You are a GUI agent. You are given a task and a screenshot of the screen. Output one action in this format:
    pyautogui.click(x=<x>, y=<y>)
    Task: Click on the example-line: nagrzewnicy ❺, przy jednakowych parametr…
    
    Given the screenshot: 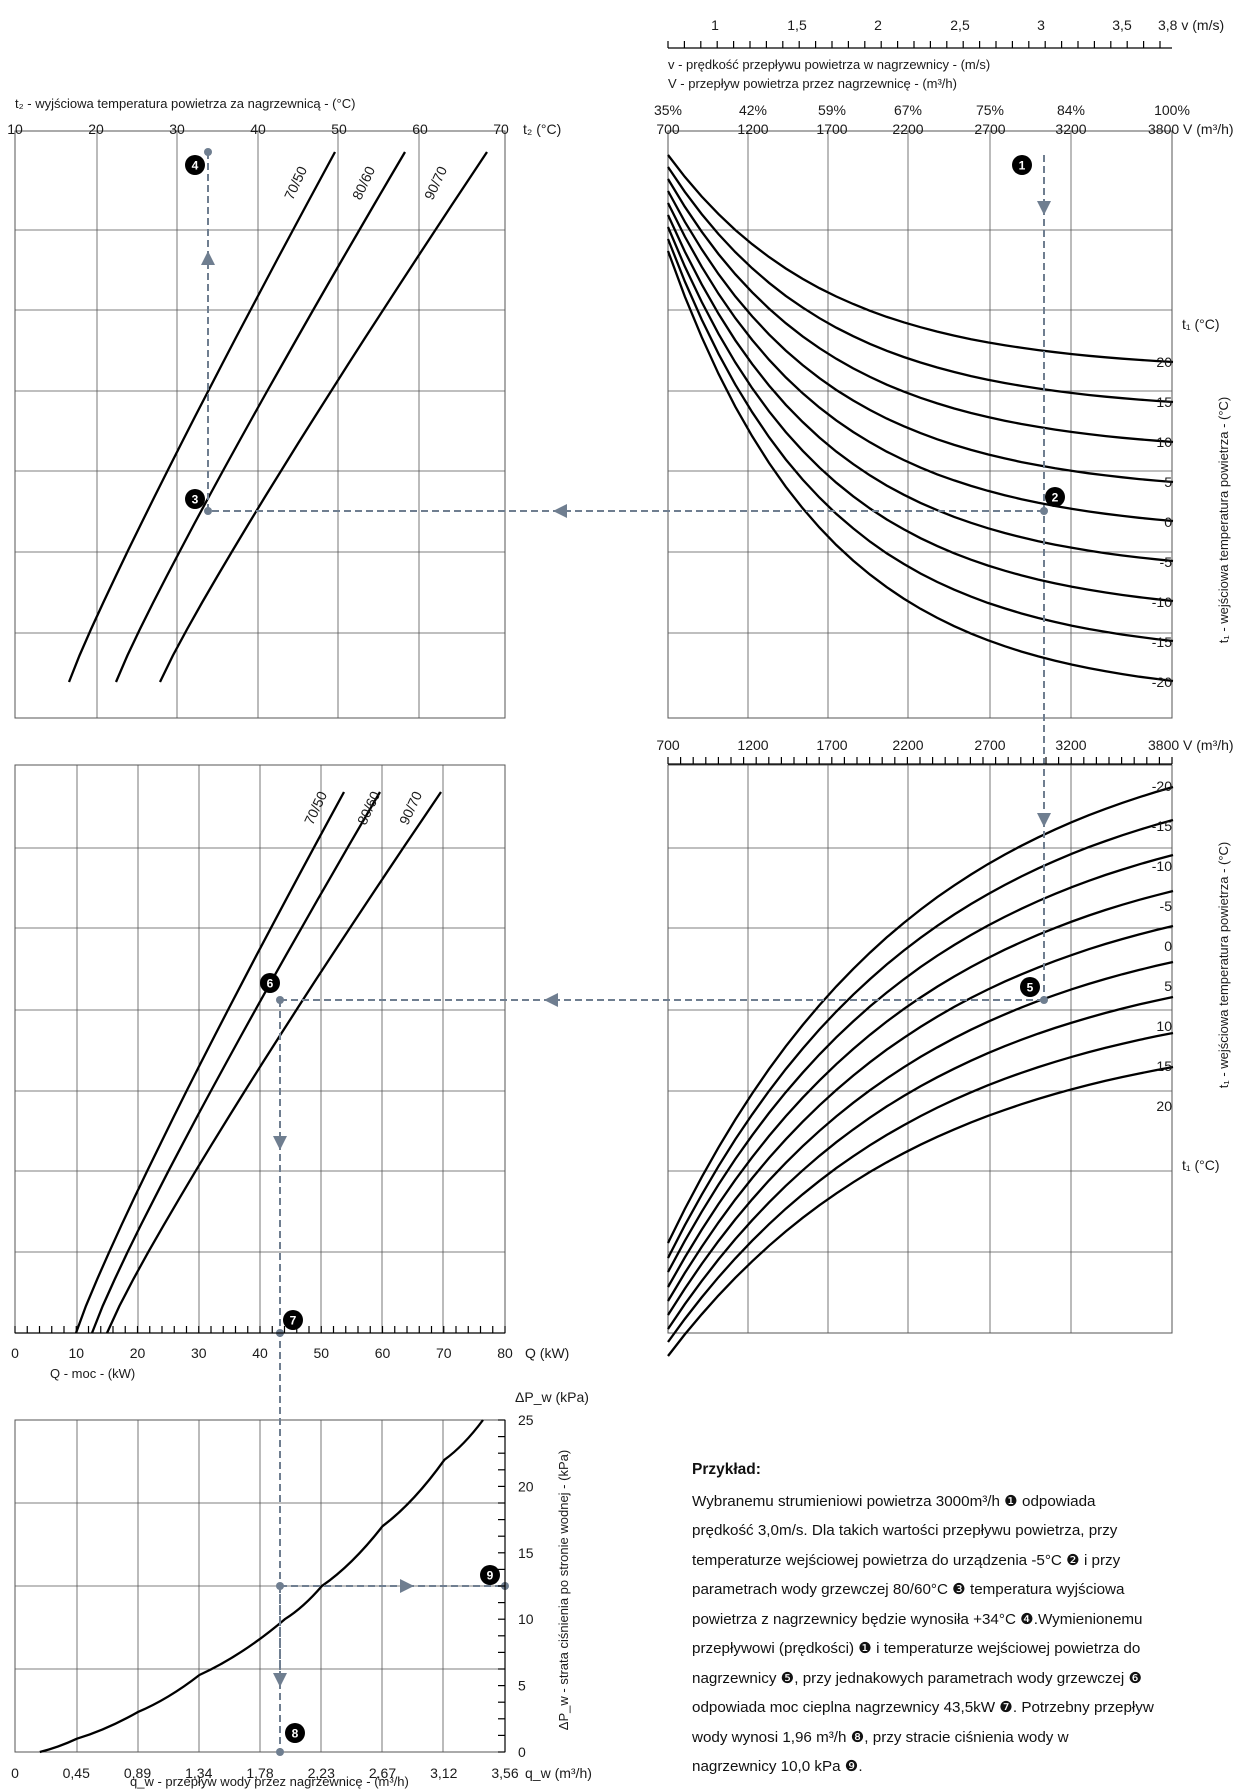 What is the action you would take?
    pyautogui.click(x=917, y=1678)
    